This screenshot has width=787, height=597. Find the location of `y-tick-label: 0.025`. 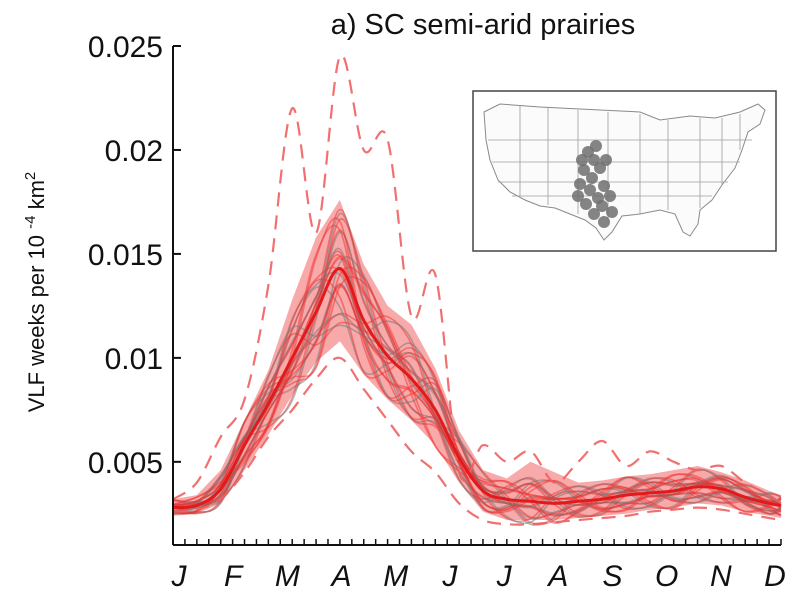

y-tick-label: 0.025 is located at coordinates (125, 47).